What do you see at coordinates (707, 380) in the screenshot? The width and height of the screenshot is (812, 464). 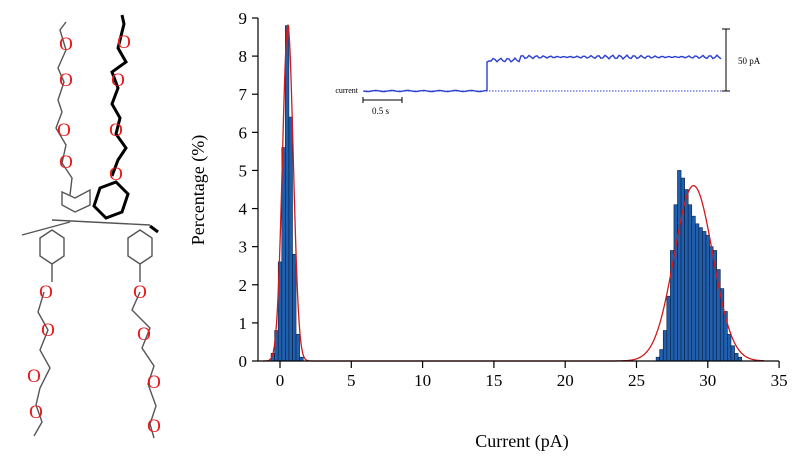 I see `x-tick-label: 30` at bounding box center [707, 380].